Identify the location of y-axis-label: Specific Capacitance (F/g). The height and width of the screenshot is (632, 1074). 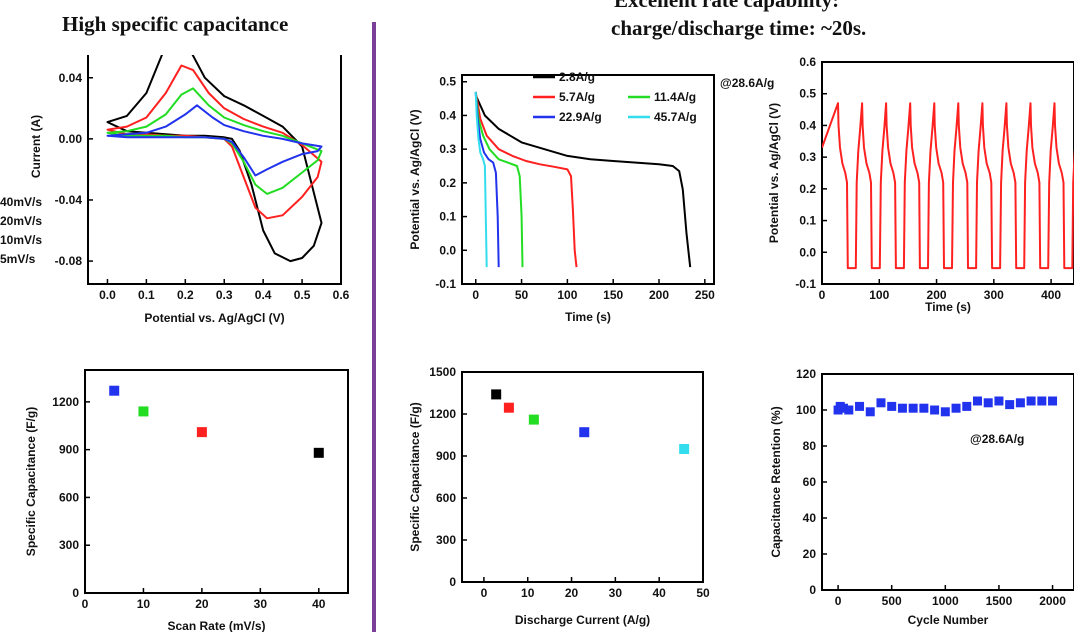
(31, 481).